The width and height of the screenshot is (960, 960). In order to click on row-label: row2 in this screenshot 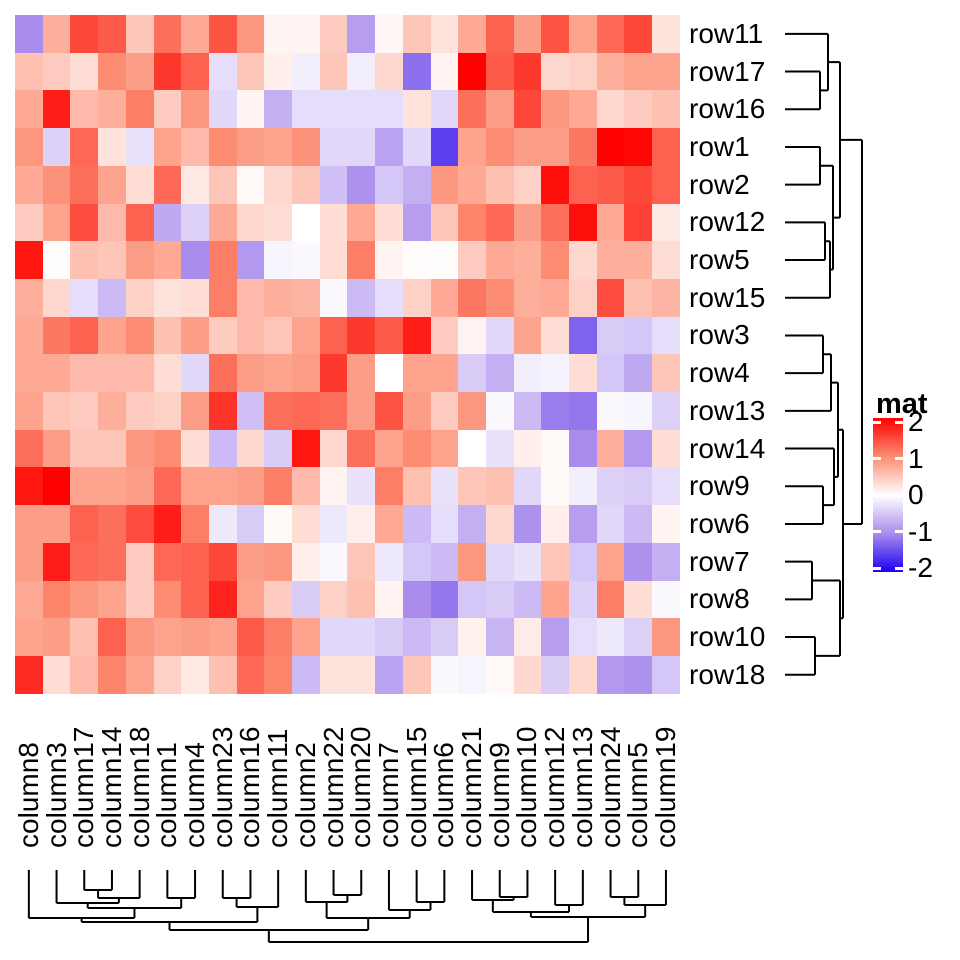, I will do `click(719, 184)`.